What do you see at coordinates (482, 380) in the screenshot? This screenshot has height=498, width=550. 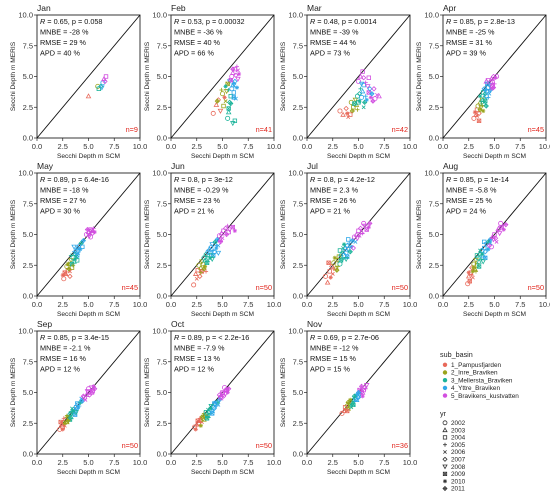 I see `legend-sub-basin-label: 3_Mellersta_Braviken` at bounding box center [482, 380].